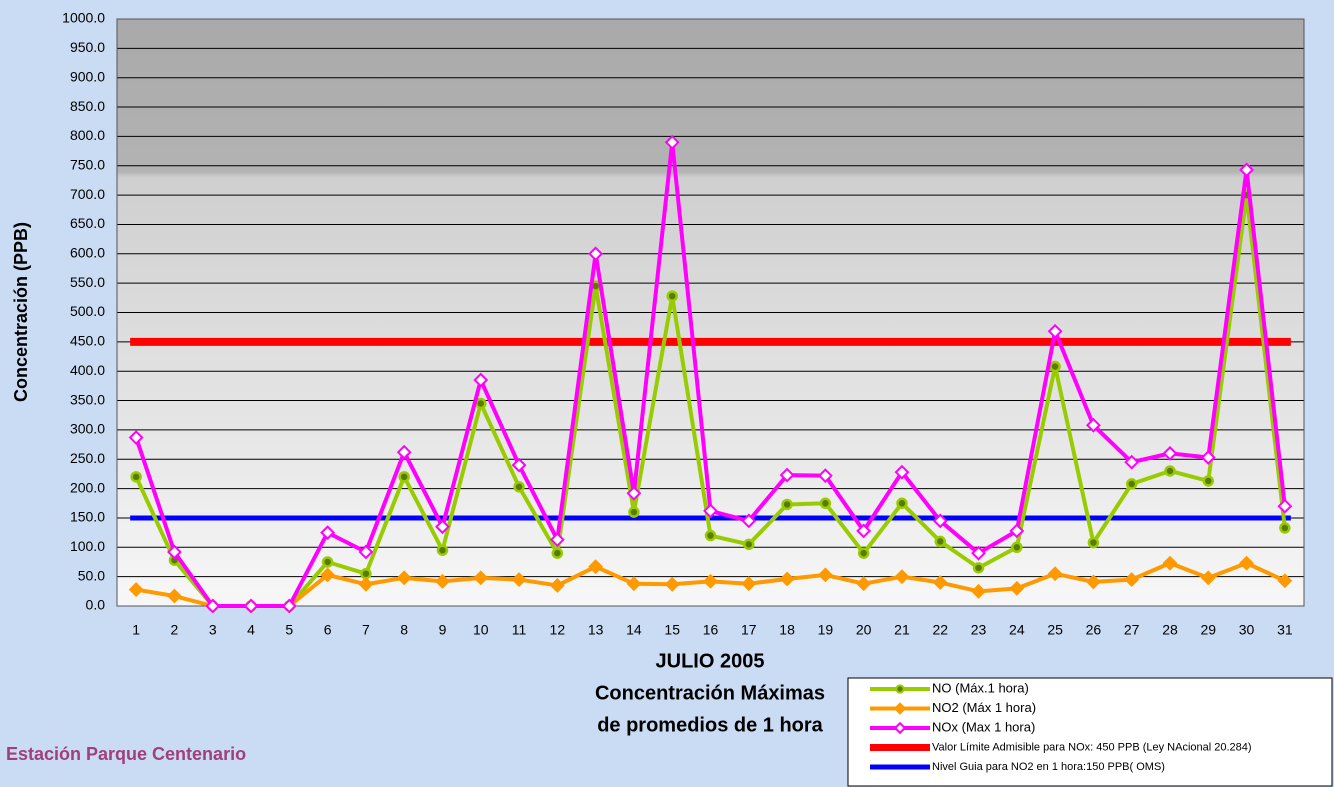 The image size is (1334, 787). Describe the element at coordinates (711, 630) in the screenshot. I see `x-tick-label: 16` at that location.